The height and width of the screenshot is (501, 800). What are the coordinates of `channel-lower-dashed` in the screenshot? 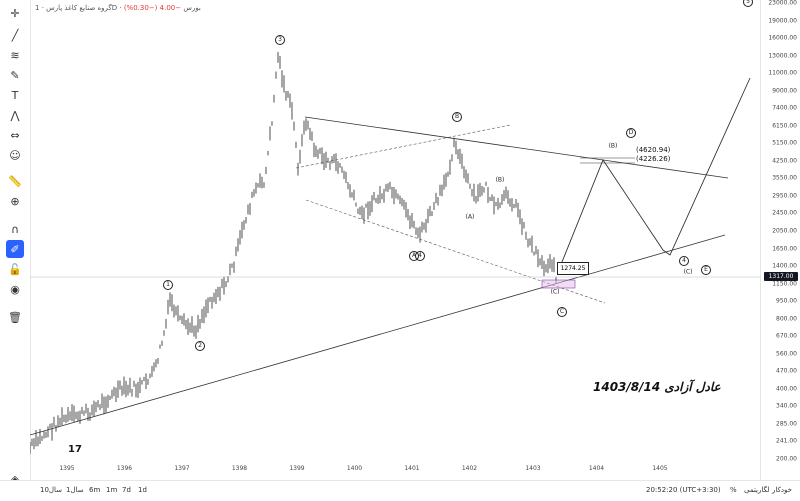 It's located at (455, 251).